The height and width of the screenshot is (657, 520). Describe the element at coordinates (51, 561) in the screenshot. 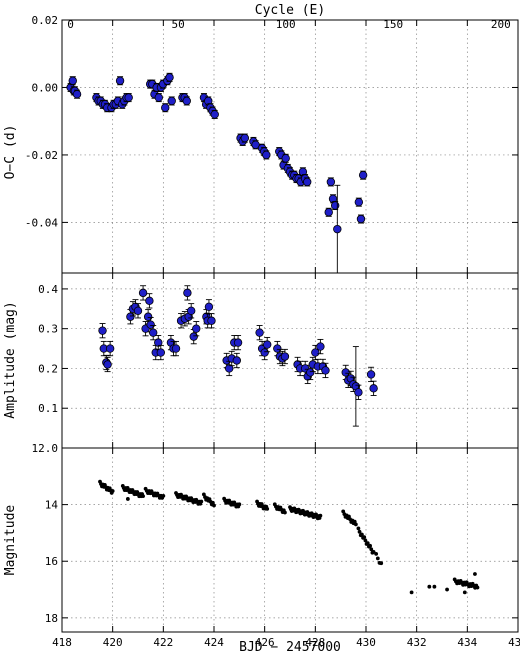

I see `y-tick-label: 16` at that location.